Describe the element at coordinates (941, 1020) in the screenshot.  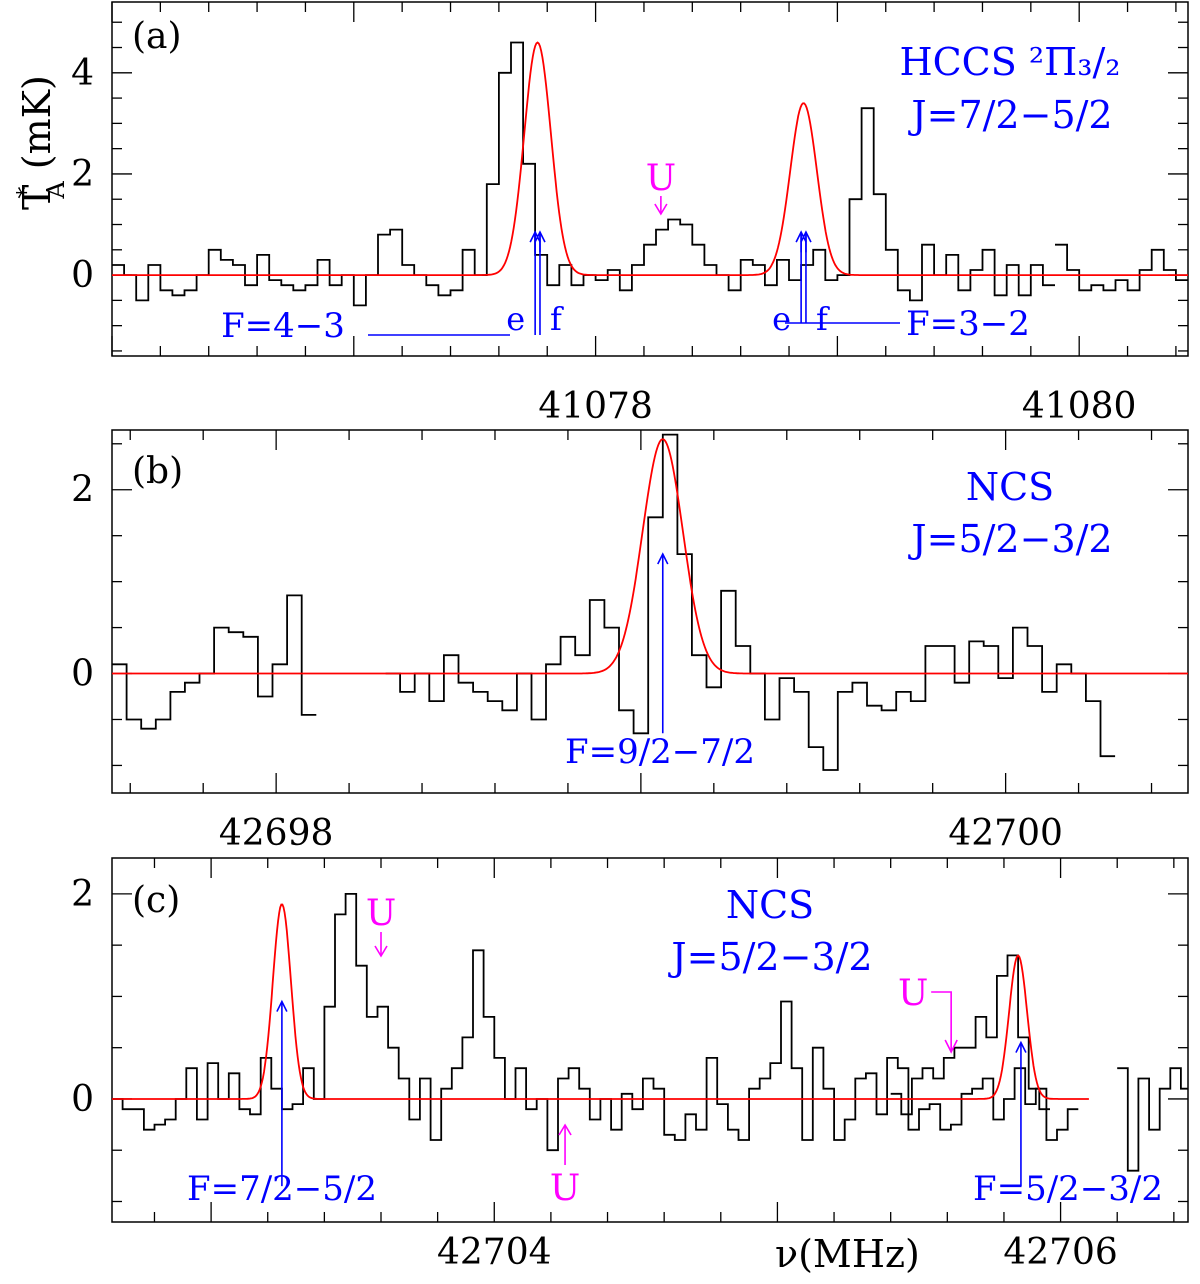
I see `unidentified-arrow` at that location.